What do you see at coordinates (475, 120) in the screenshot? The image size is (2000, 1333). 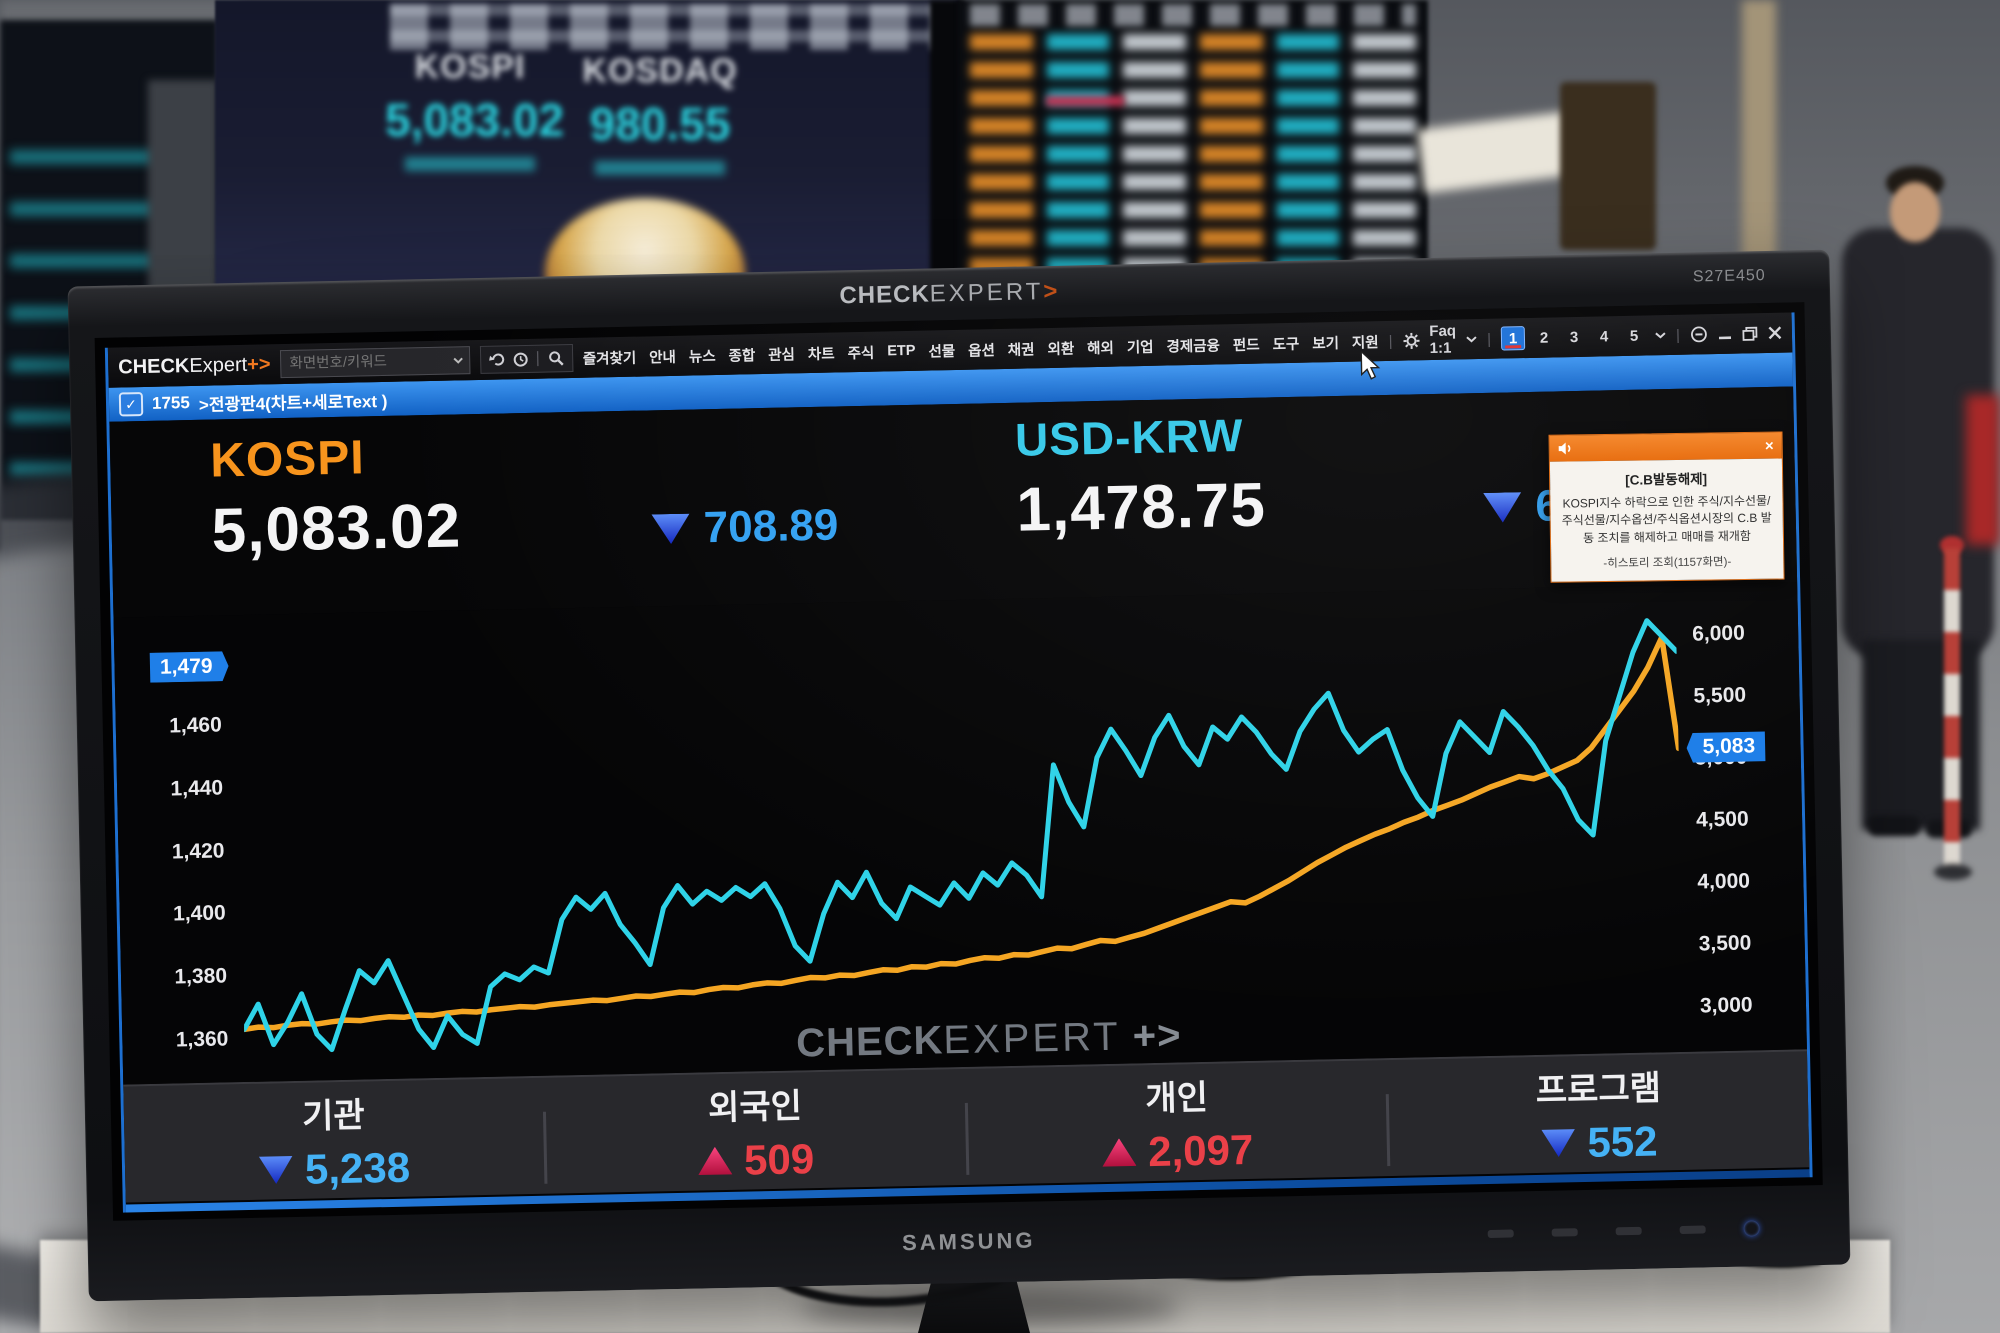 I see `wall-kospi-value: 5,083.02` at bounding box center [475, 120].